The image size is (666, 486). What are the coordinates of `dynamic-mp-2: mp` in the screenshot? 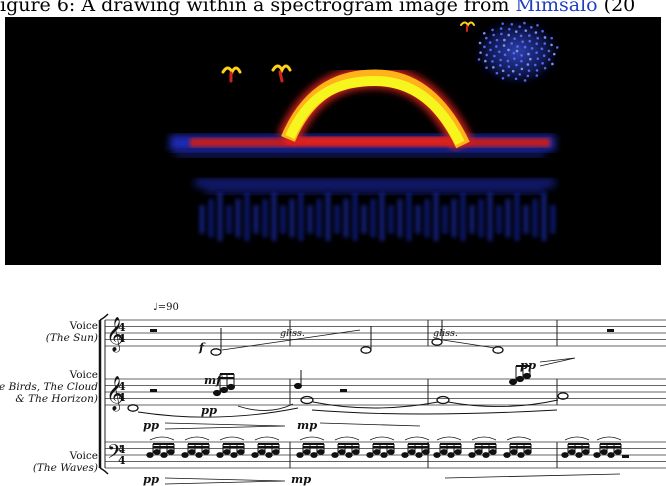 It's located at (301, 479).